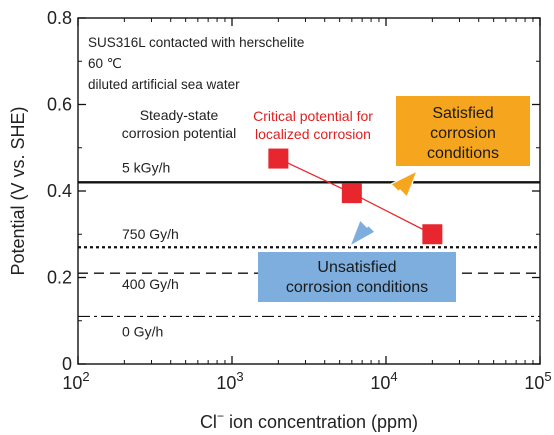 This screenshot has height=435, width=554. What do you see at coordinates (59, 105) in the screenshot?
I see `y-tick-label: 0.6` at bounding box center [59, 105].